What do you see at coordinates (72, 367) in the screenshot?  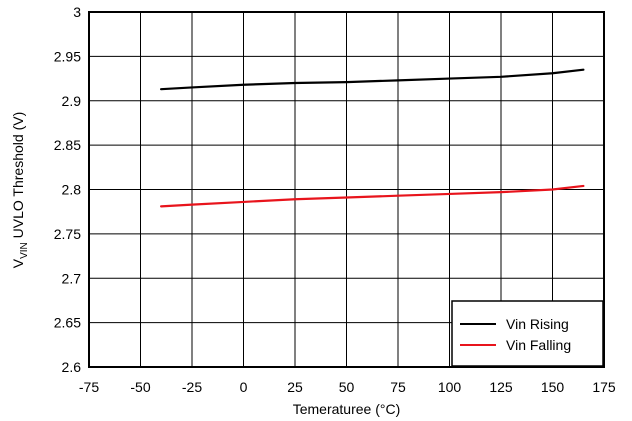 I see `y-tick-label: 2.6` at bounding box center [72, 367].